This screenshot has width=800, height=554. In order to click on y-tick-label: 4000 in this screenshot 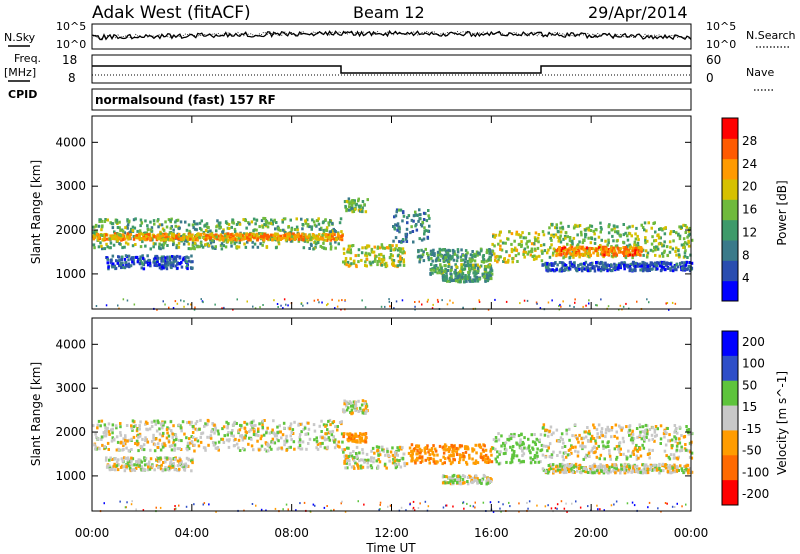, I will do `click(70, 142)`.